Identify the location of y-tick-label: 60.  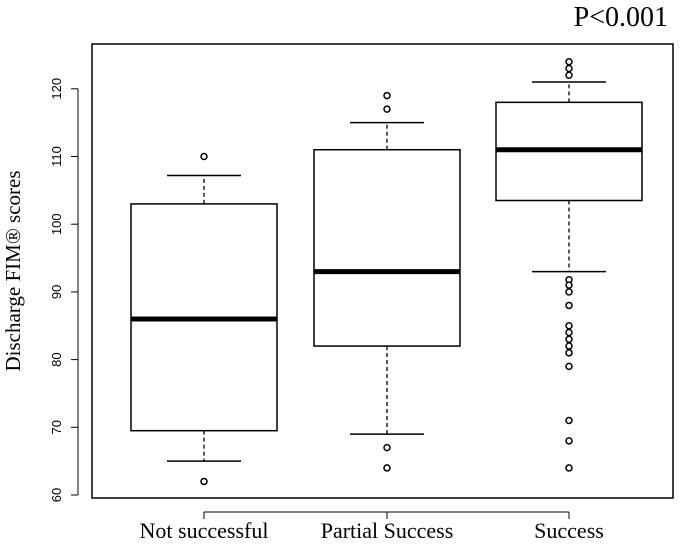
(56, 495).